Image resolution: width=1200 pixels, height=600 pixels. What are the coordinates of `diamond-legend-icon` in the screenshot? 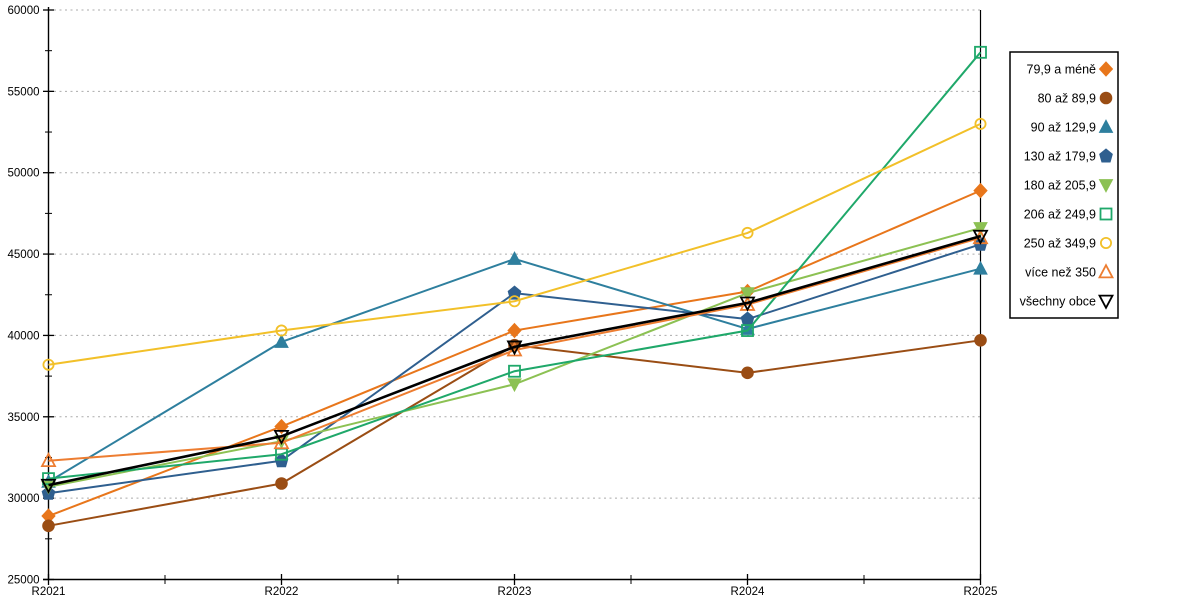 It's located at (1106, 69).